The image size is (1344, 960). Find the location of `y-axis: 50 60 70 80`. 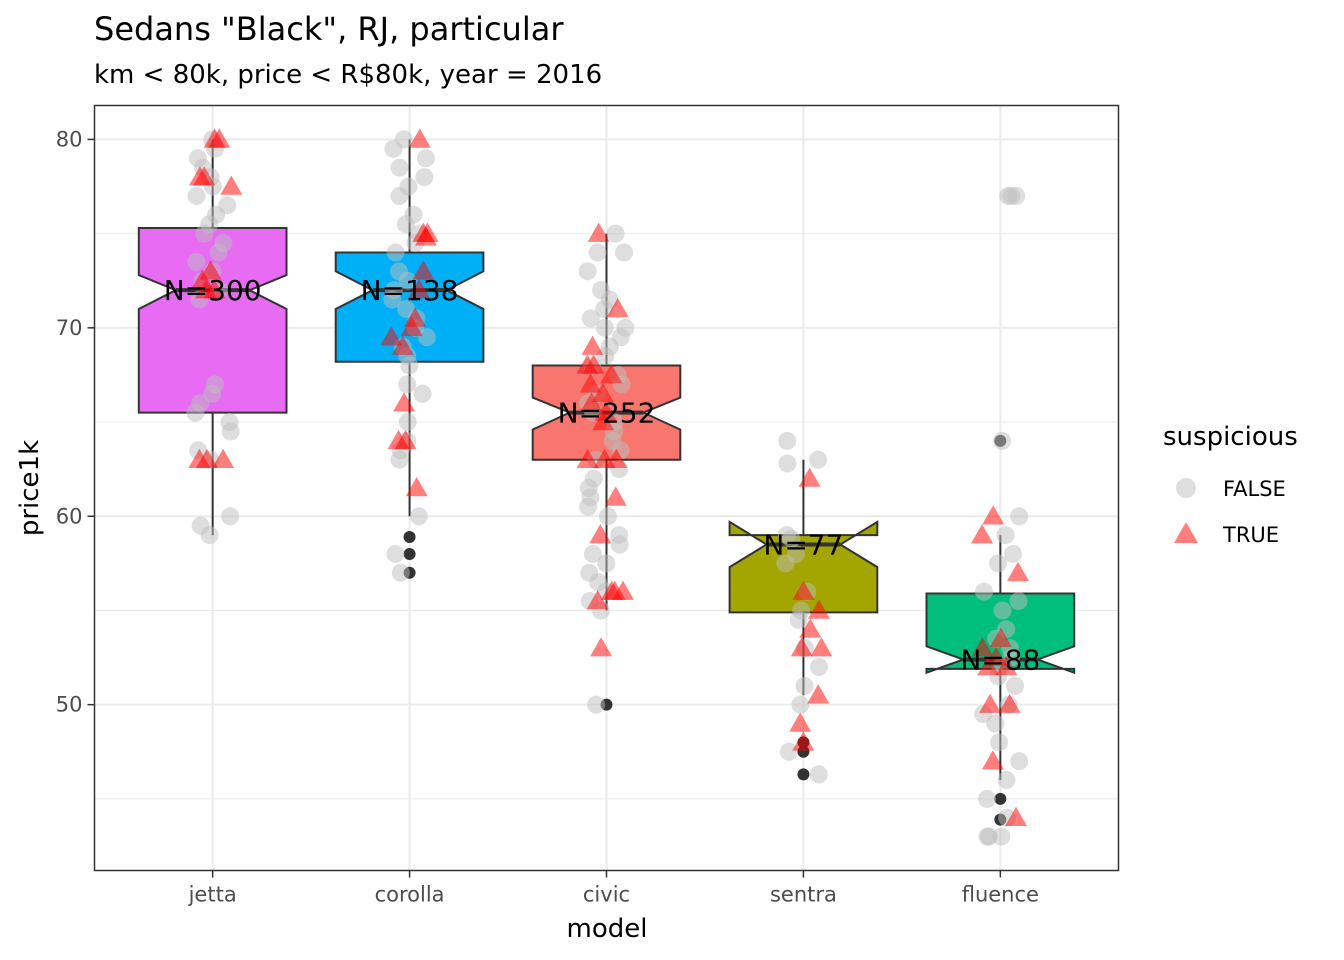

y-axis: 50 60 70 80 is located at coordinates (75, 422).